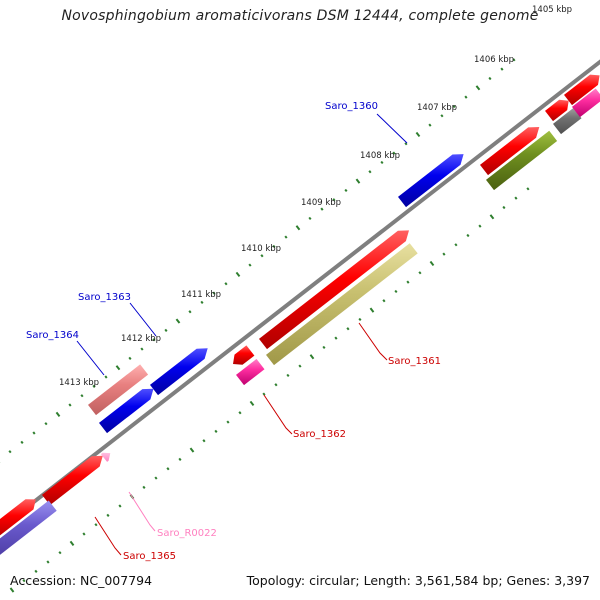 The height and width of the screenshot is (600, 600). I want to click on gene-saro-1361-red, so click(334, 290).